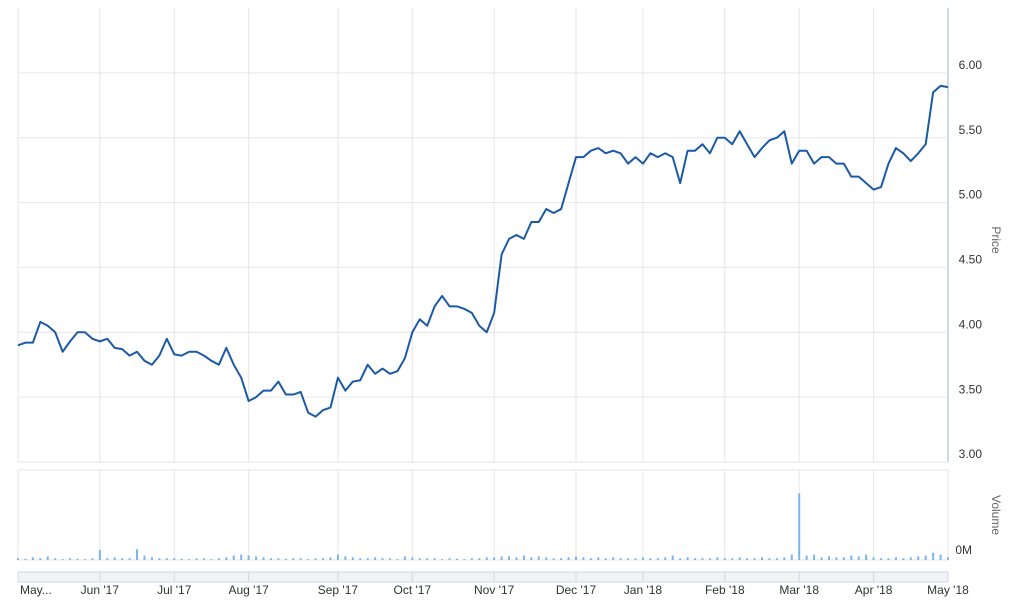 The height and width of the screenshot is (612, 1020). I want to click on x-tick-label: Jan '18, so click(643, 590).